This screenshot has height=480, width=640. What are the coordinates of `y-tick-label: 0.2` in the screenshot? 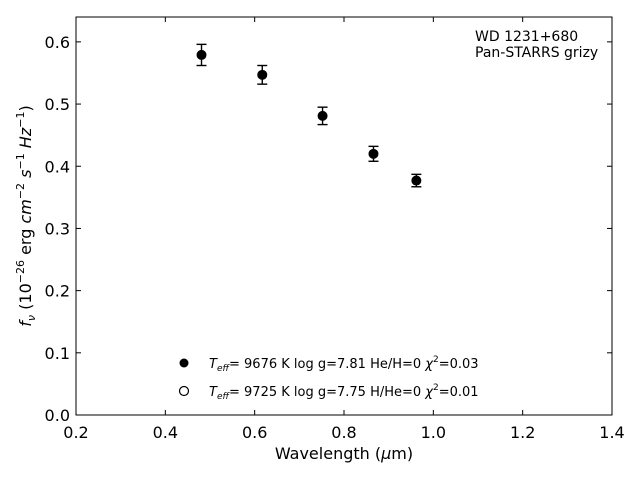 It's located at (57, 291).